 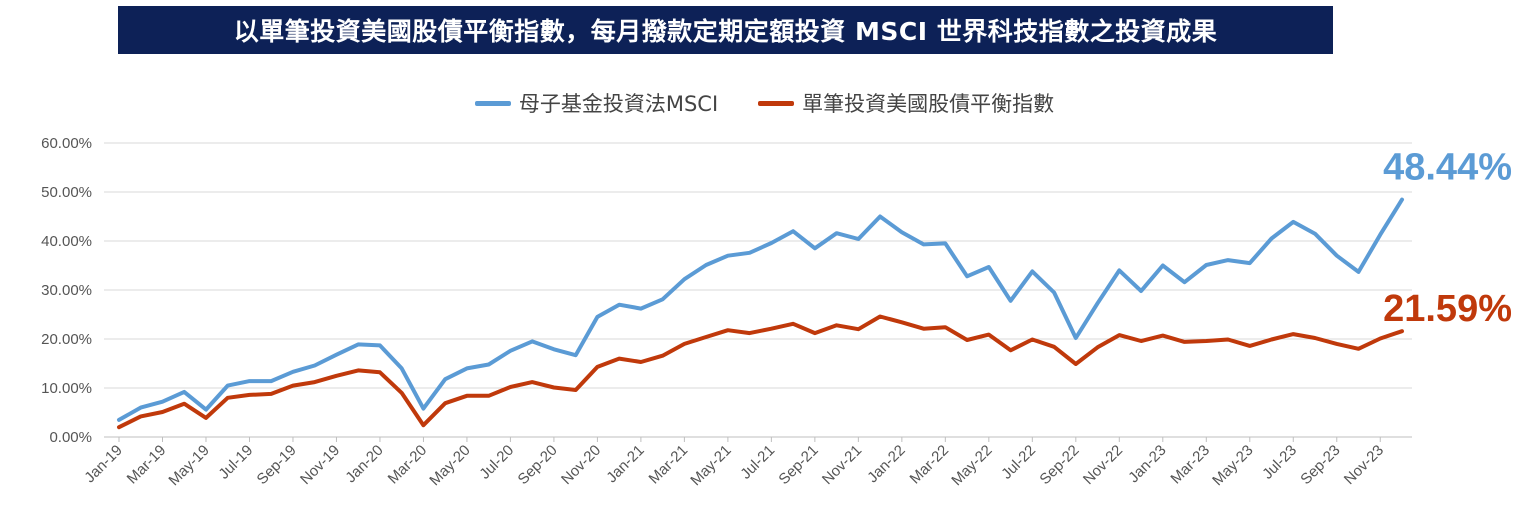 I want to click on legend-item-msci: 母子基金投資法MSCI, so click(x=596, y=103).